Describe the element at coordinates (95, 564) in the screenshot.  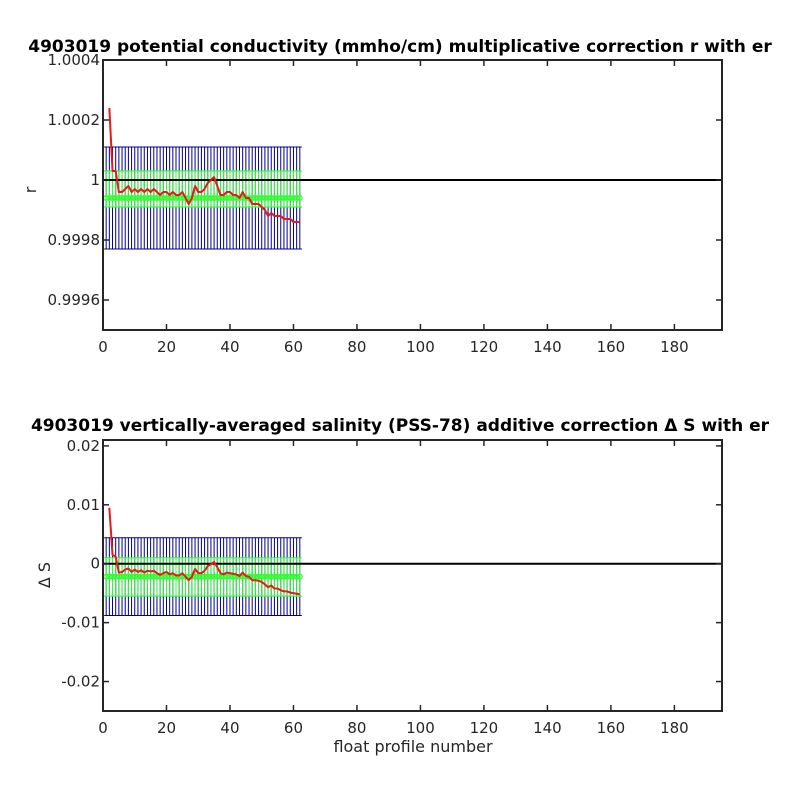
I see `y-tick-label: 0` at that location.